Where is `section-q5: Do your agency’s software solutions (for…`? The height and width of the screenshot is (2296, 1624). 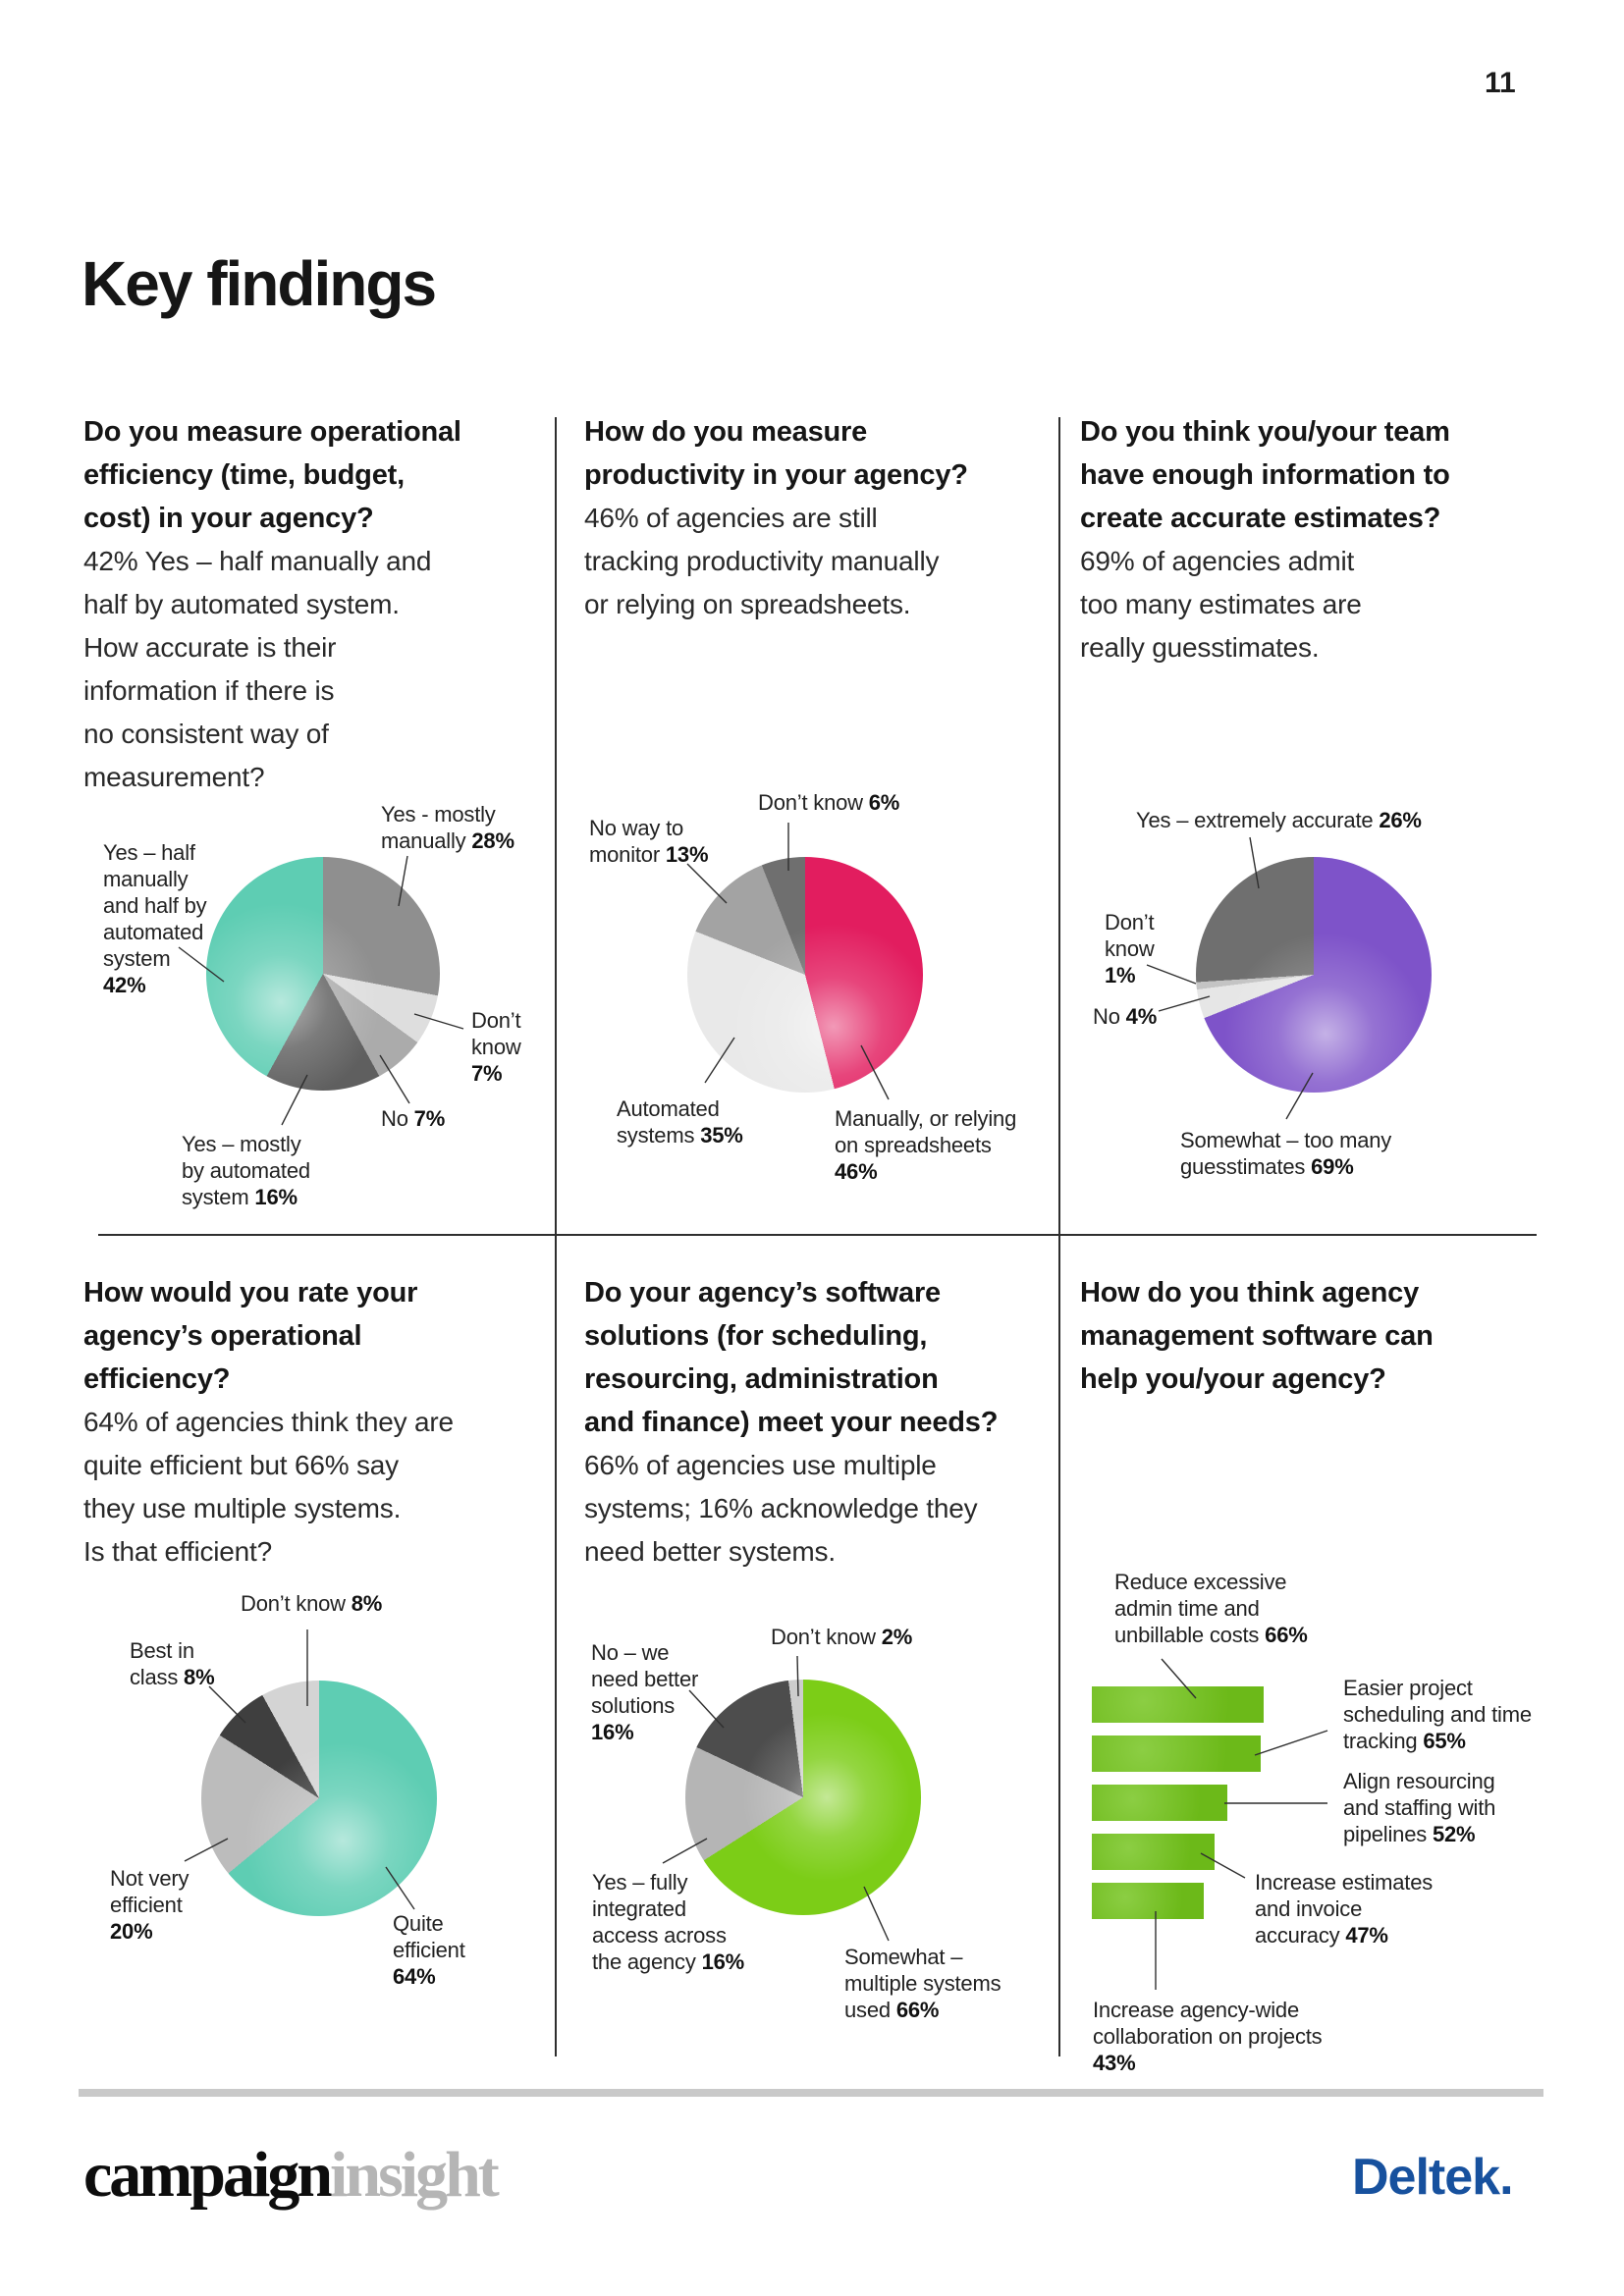 section-q5: Do your agency’s software solutions (for… is located at coordinates (820, 1422).